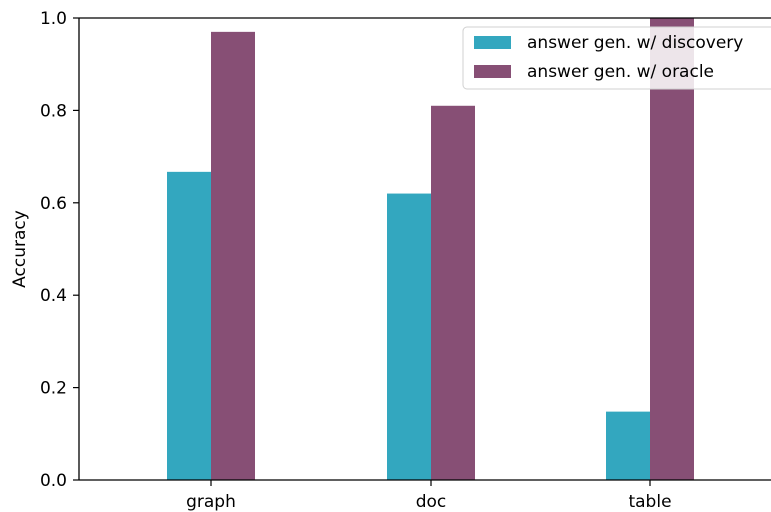 This screenshot has width=771, height=512. I want to click on legend-swatch-discovery, so click(492, 42).